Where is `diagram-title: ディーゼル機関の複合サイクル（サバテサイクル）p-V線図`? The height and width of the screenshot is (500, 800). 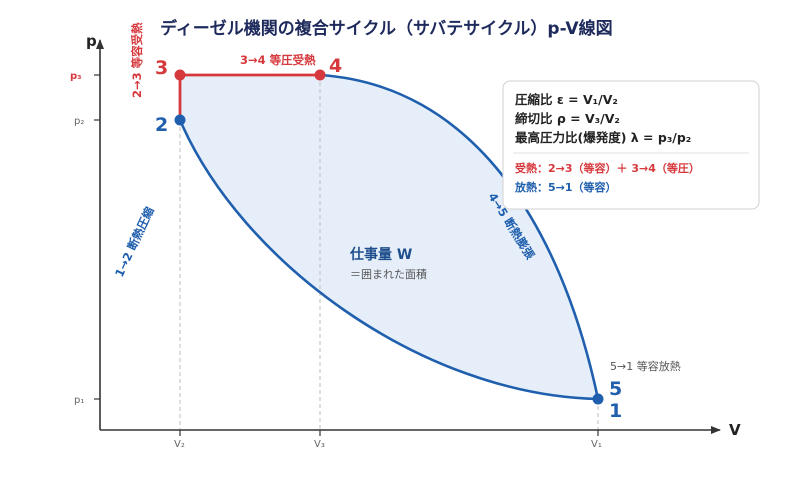 diagram-title: ディーゼル機関の複合サイクル（サバテサイクル）p-V線図 is located at coordinates (386, 28).